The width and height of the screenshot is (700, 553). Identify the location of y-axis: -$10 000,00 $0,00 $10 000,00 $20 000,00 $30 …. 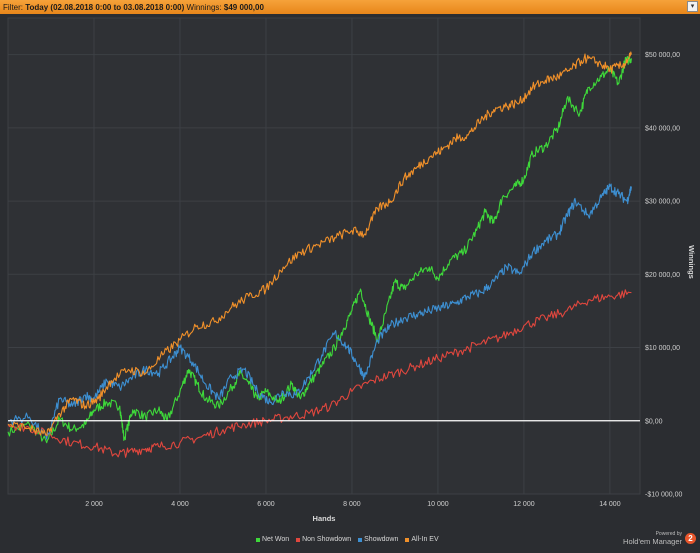
(663, 275).